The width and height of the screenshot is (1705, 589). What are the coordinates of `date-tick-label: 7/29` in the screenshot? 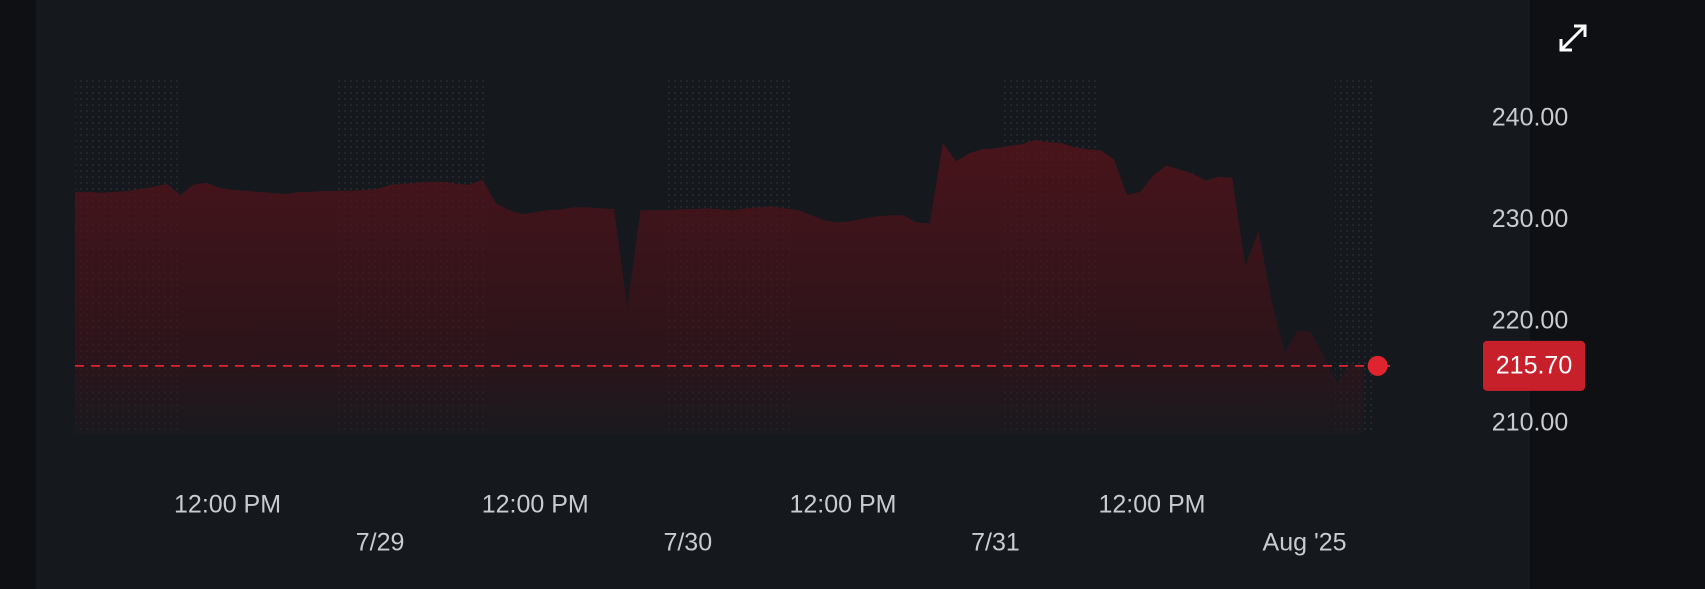 It's located at (380, 543).